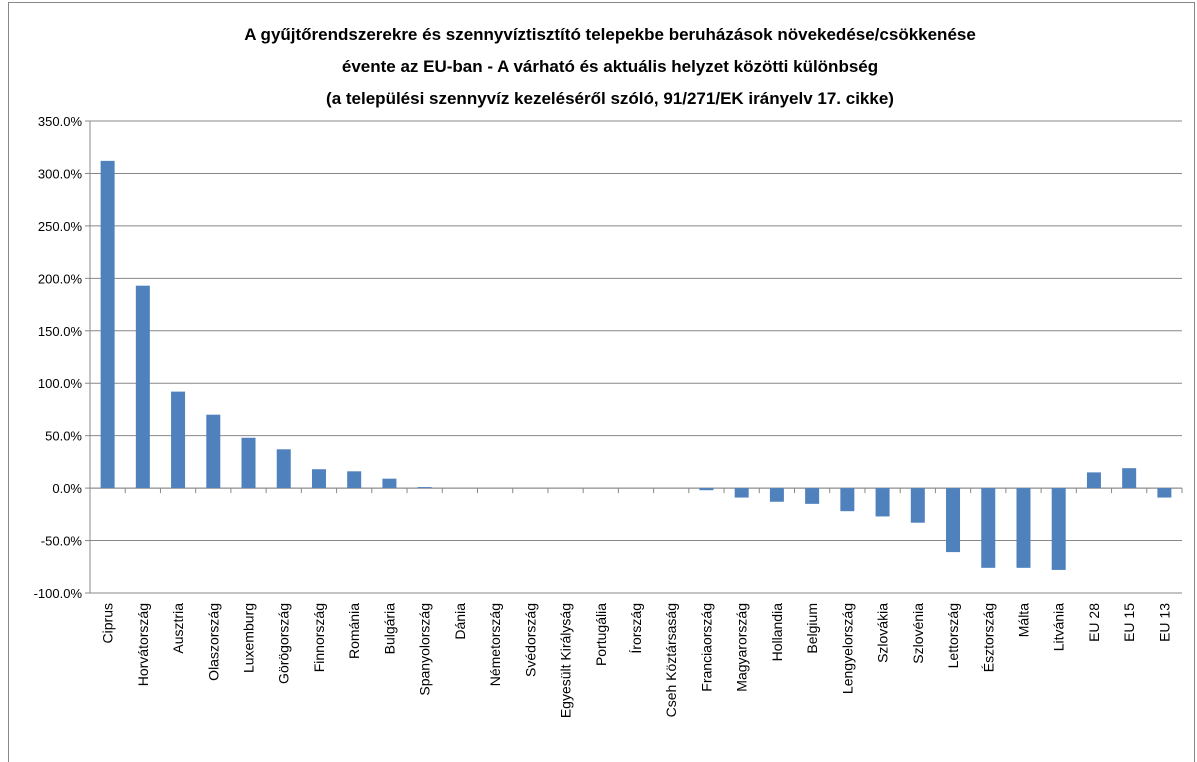  What do you see at coordinates (742, 647) in the screenshot?
I see `x-tick-label: Magyarország` at bounding box center [742, 647].